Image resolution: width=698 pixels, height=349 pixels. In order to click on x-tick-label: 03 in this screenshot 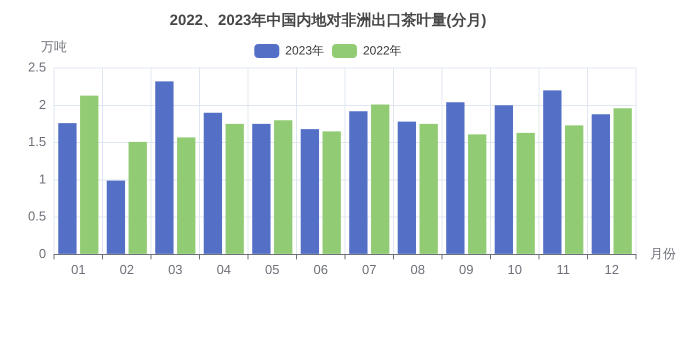, I will do `click(175, 269)`.